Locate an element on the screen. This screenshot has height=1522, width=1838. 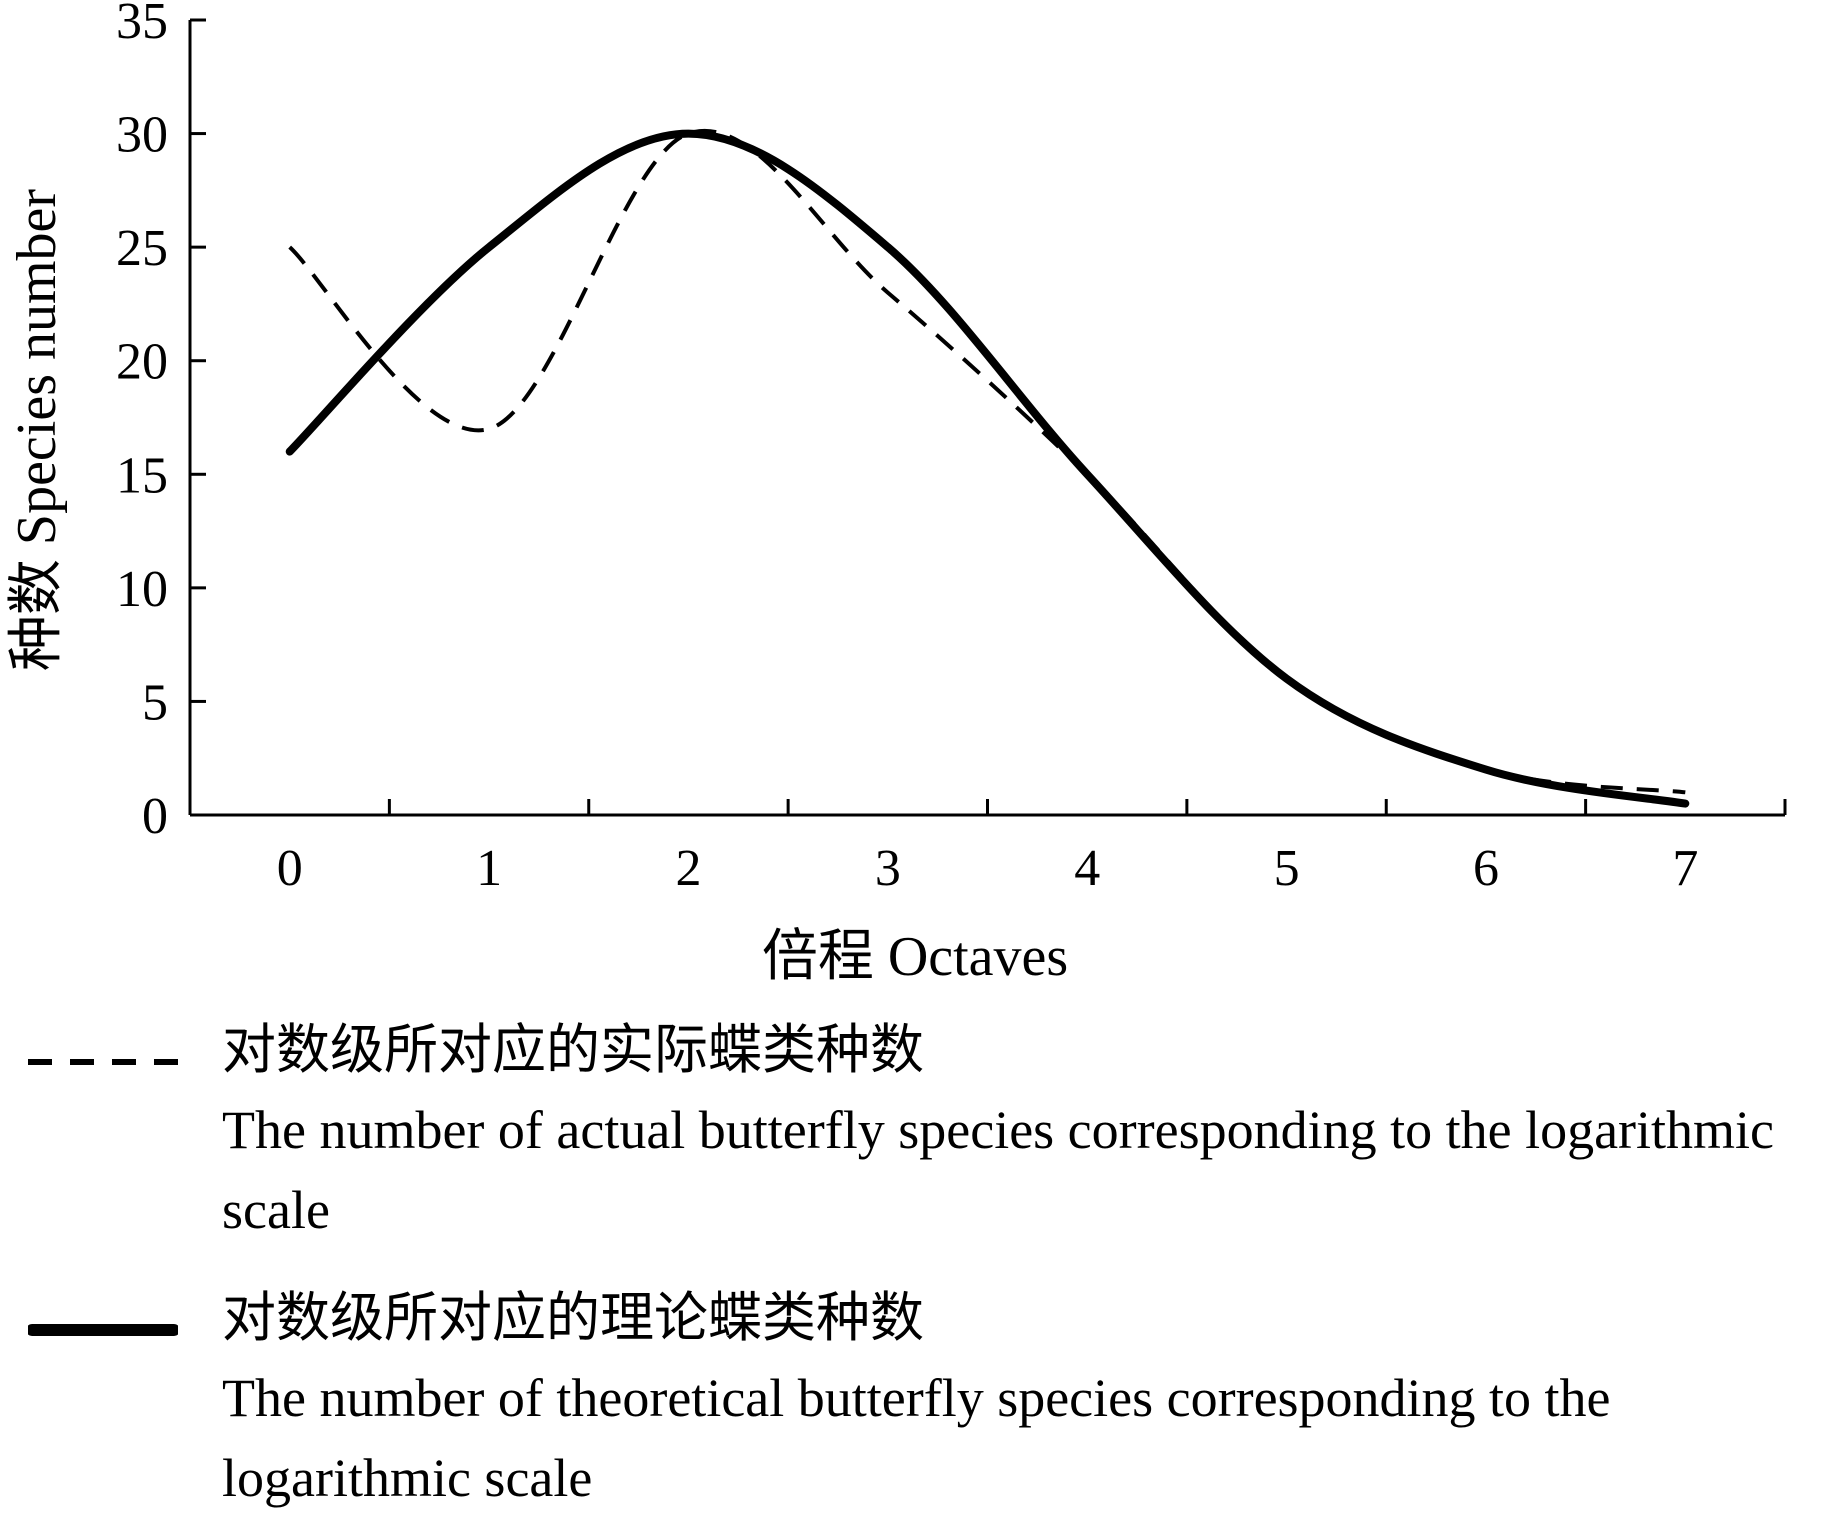
x-tick-label: 5 is located at coordinates (1287, 868).